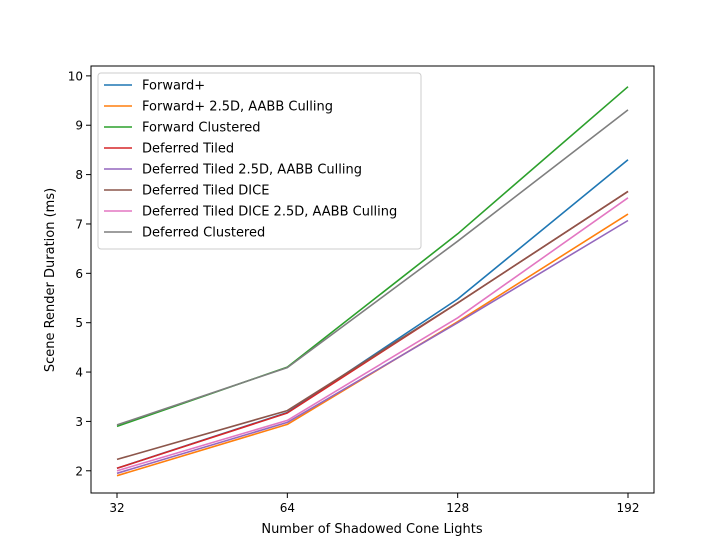 Image resolution: width=727 pixels, height=554 pixels. Describe the element at coordinates (79, 373) in the screenshot. I see `y-tick-label: 4` at that location.